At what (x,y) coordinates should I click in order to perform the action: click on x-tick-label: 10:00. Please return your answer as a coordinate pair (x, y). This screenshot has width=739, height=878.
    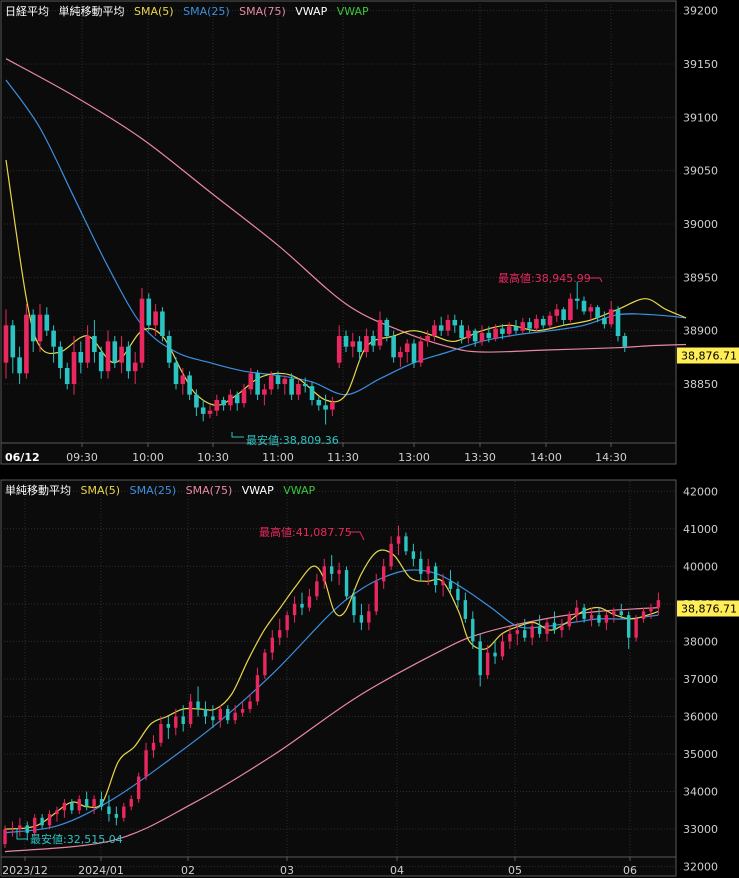
    Looking at the image, I should click on (148, 457).